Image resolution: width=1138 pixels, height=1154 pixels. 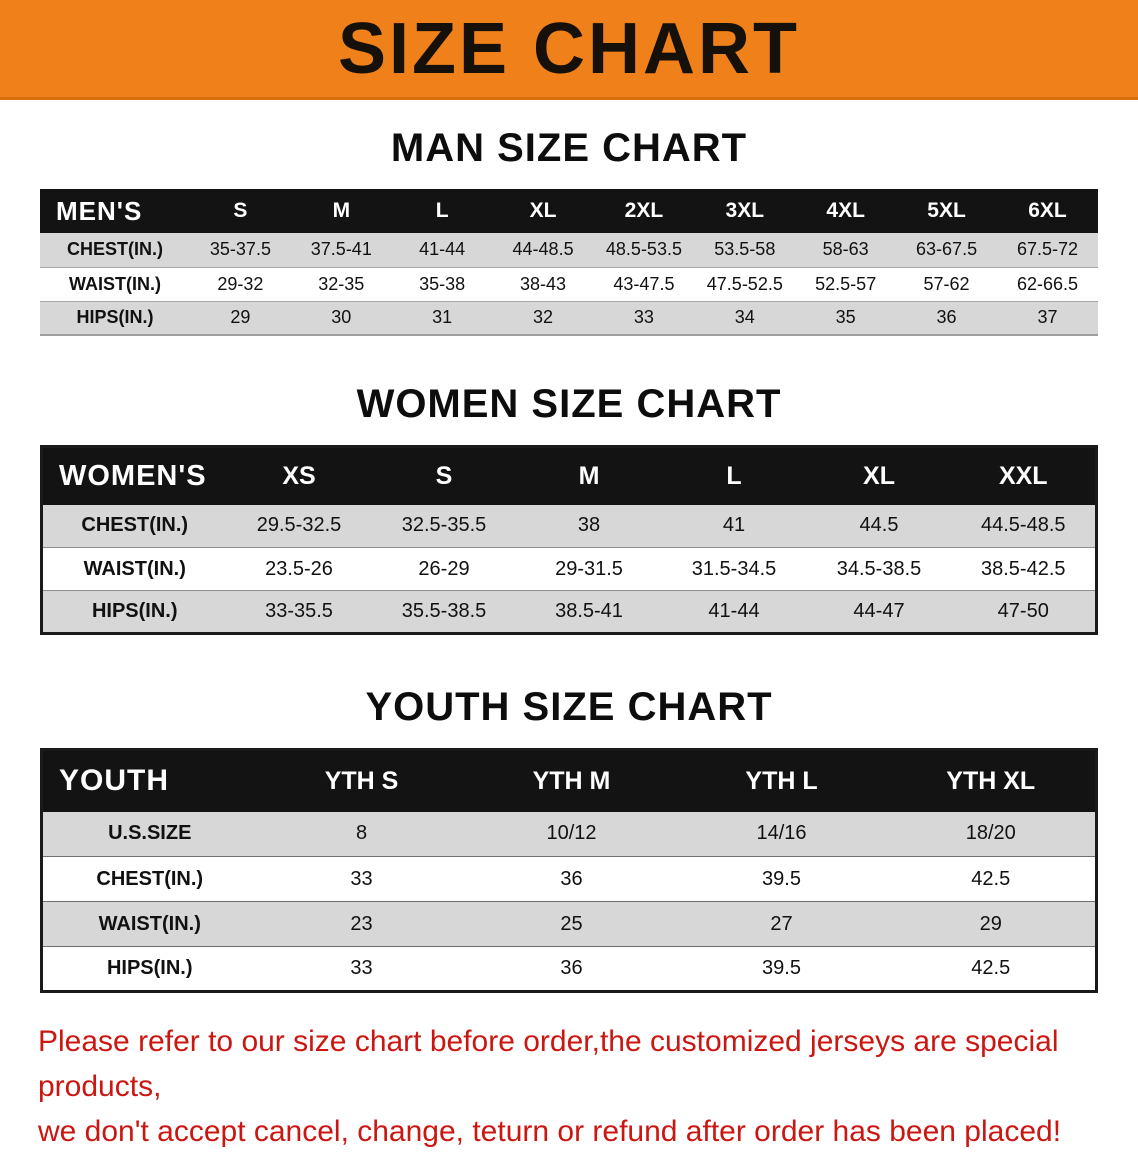 I want to click on size-header-cell: YTH XL, so click(x=991, y=780).